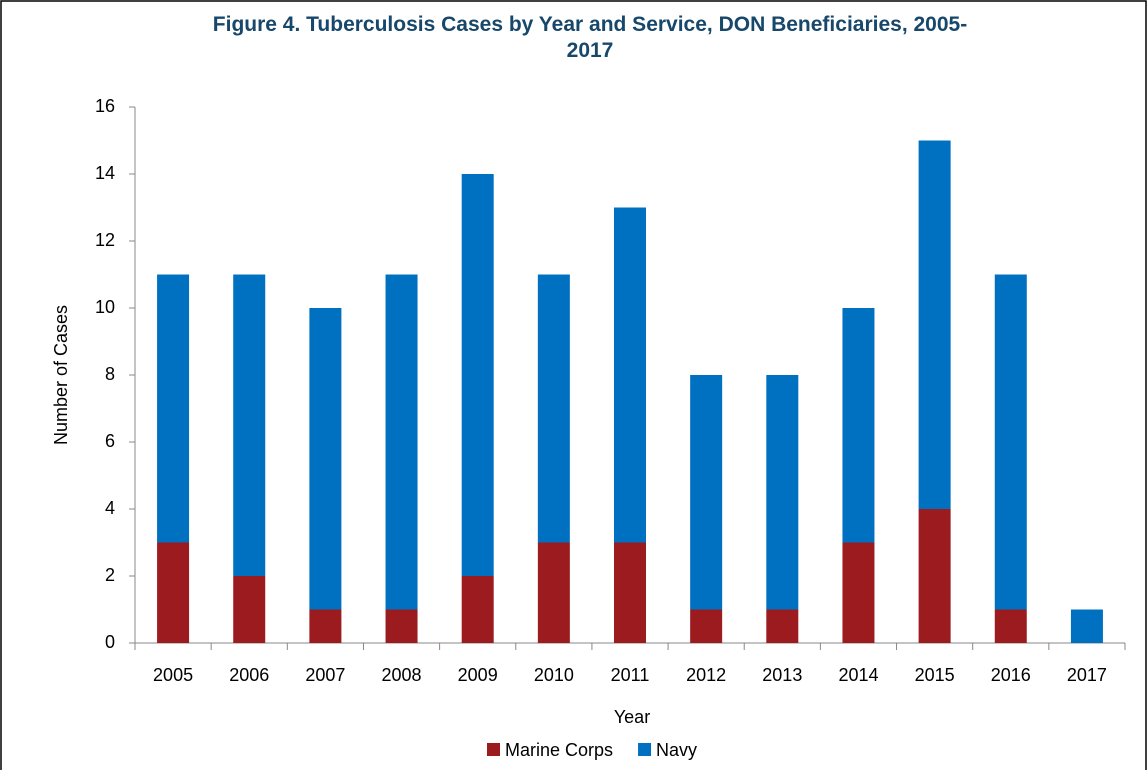 Image resolution: width=1147 pixels, height=770 pixels. Describe the element at coordinates (935, 675) in the screenshot. I see `x-tick-label: 2015` at that location.